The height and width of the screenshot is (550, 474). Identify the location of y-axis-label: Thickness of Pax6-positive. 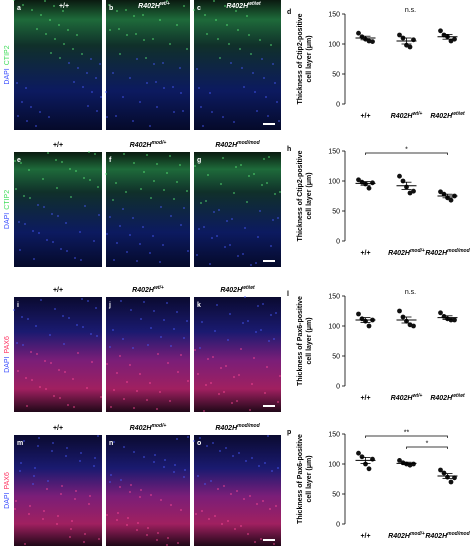
(300, 479).